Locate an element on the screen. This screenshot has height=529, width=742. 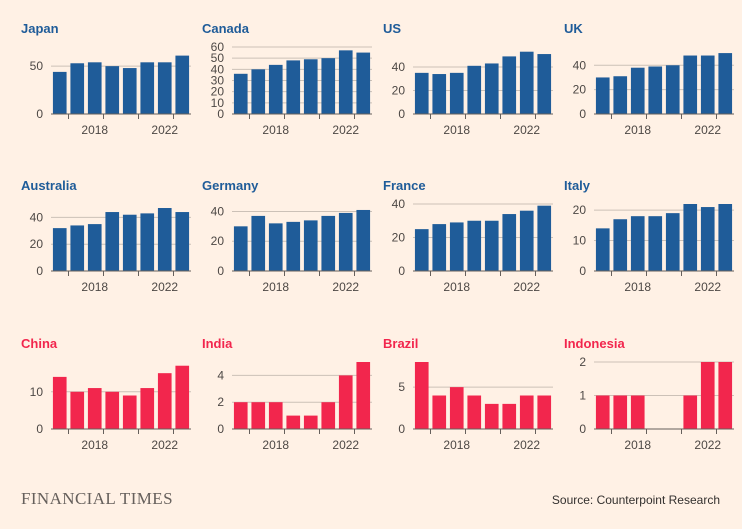
source-note: Source: Counterpoint Research is located at coordinates (635, 500).